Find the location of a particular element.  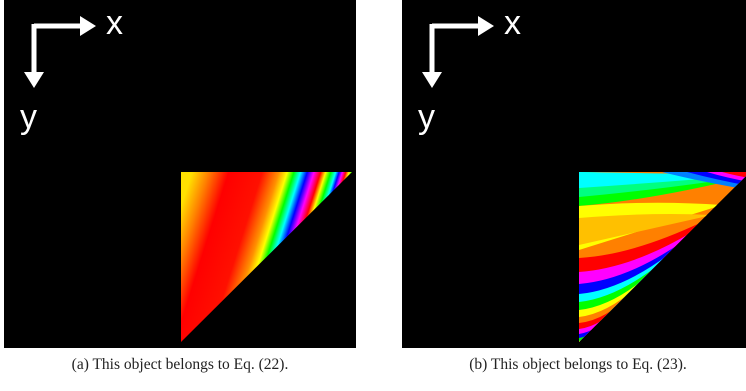

caption-b: (b) This object belongs to Eq. (23). is located at coordinates (578, 364).